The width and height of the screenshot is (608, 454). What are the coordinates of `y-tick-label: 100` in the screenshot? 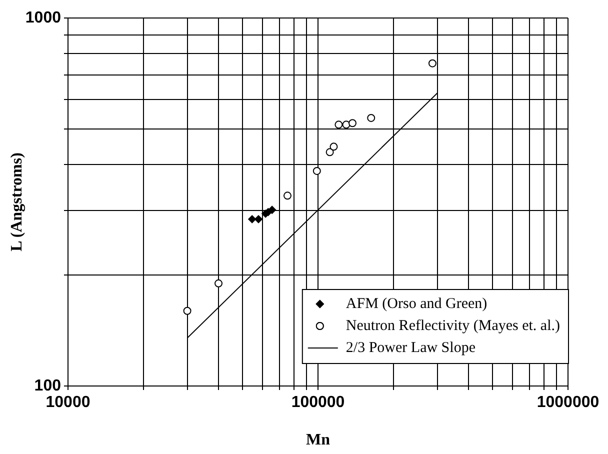 It's located at (48, 385).